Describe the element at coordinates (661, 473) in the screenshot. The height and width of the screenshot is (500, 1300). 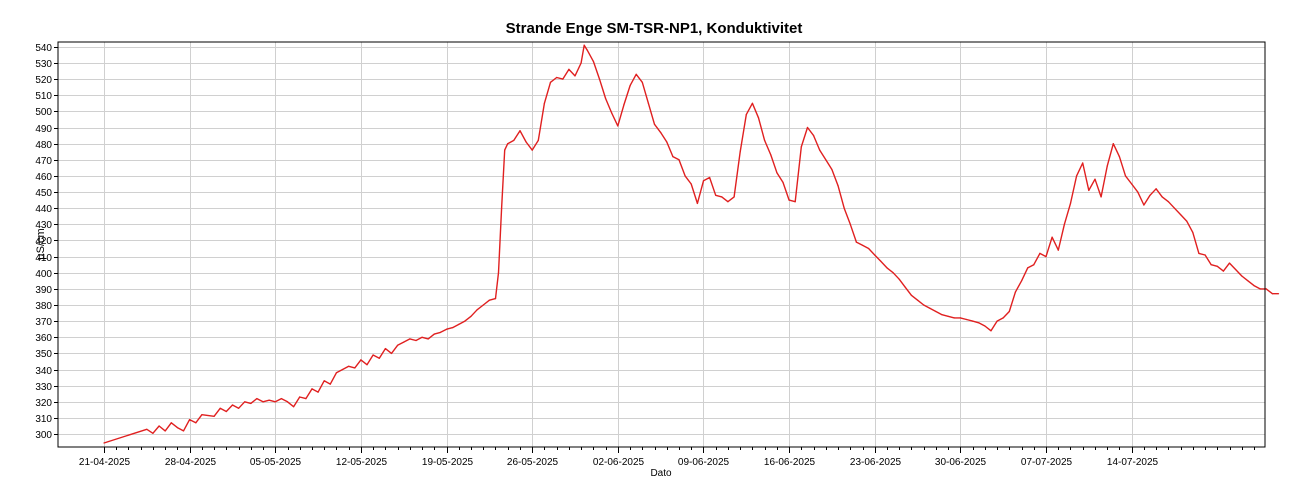
I see `x-axis-label: Dato` at that location.